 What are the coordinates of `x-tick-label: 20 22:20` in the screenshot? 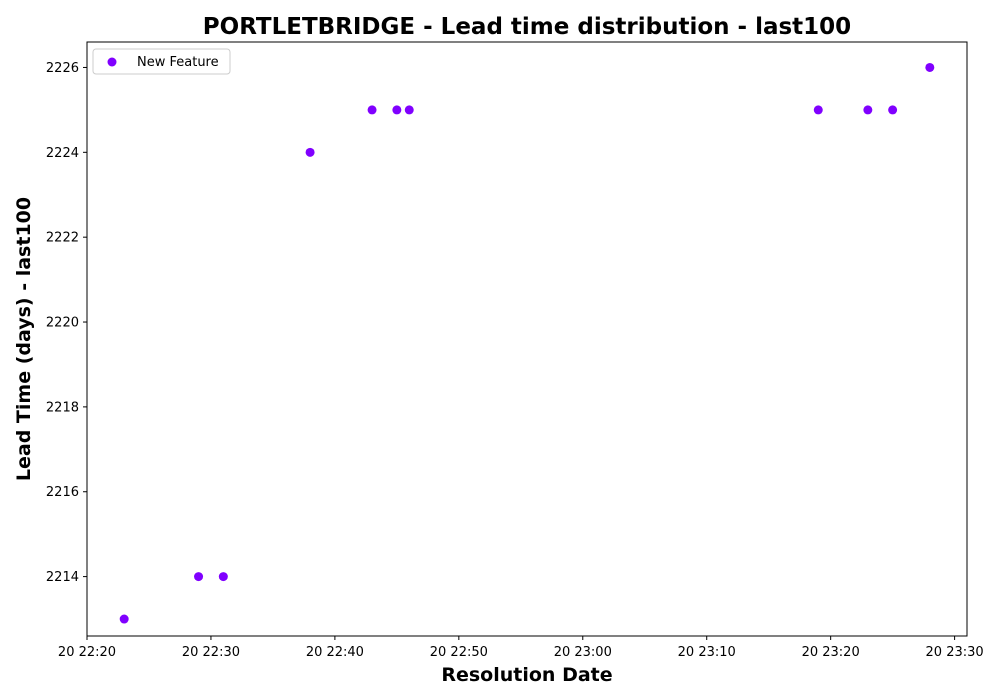 It's located at (87, 652).